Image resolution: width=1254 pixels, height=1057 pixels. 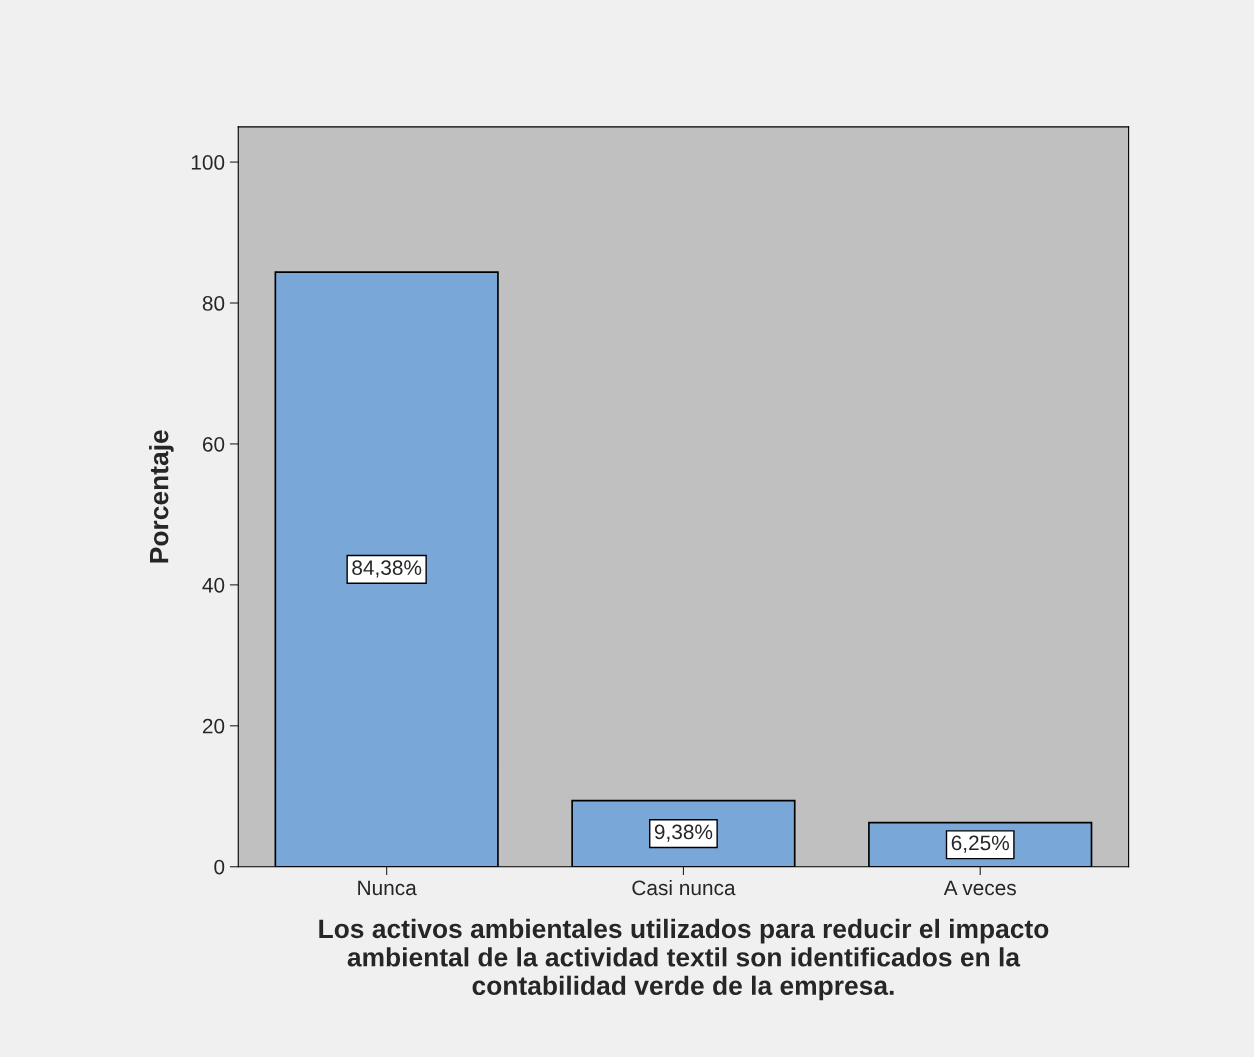 I want to click on y-tick-label: 20, so click(x=213, y=726).